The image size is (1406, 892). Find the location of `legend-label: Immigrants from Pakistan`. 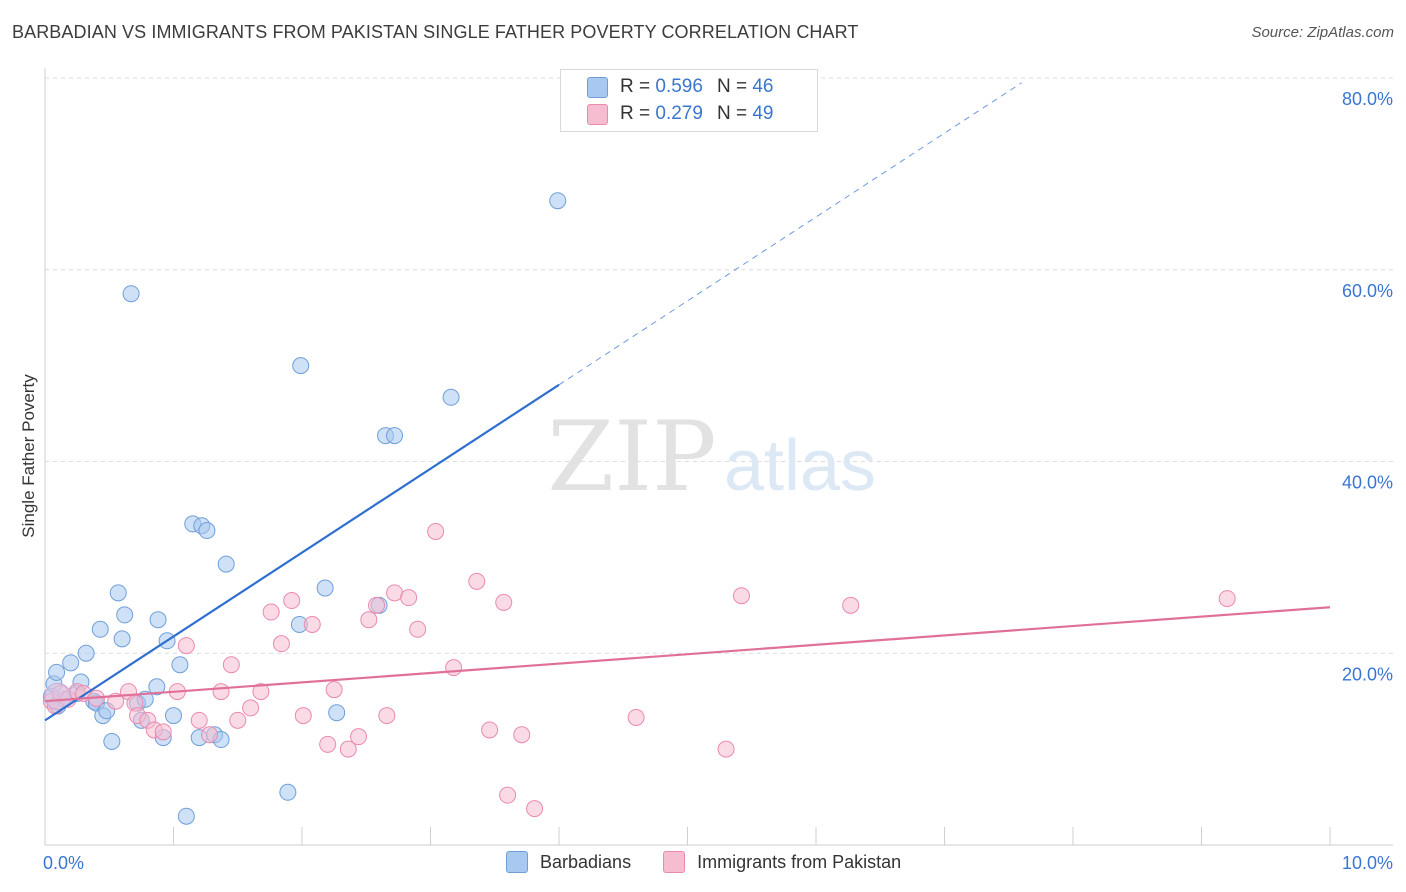

legend-label: Immigrants from Pakistan is located at coordinates (799, 861).